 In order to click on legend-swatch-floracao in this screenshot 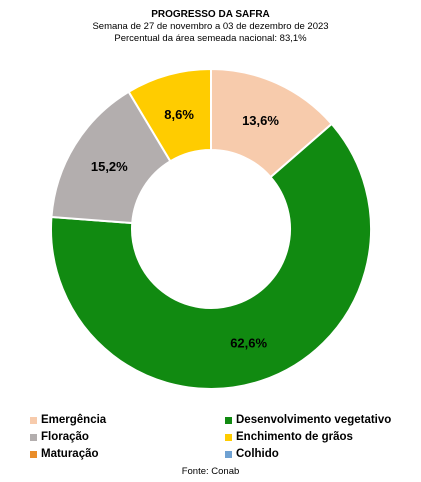, I will do `click(33, 437)`.